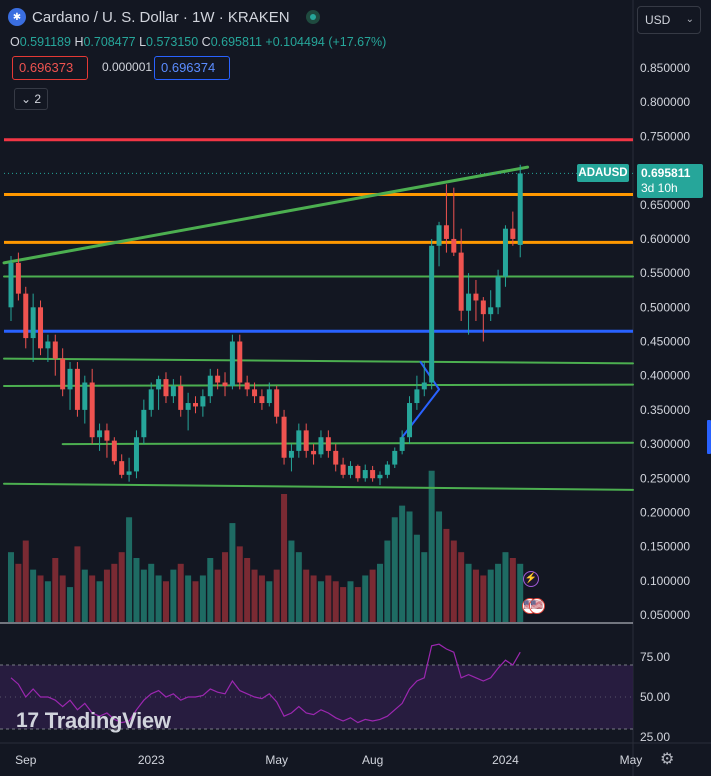 This screenshot has height=776, width=711. What do you see at coordinates (172, 42) in the screenshot?
I see `ohlc-low-value: 0.573150` at bounding box center [172, 42].